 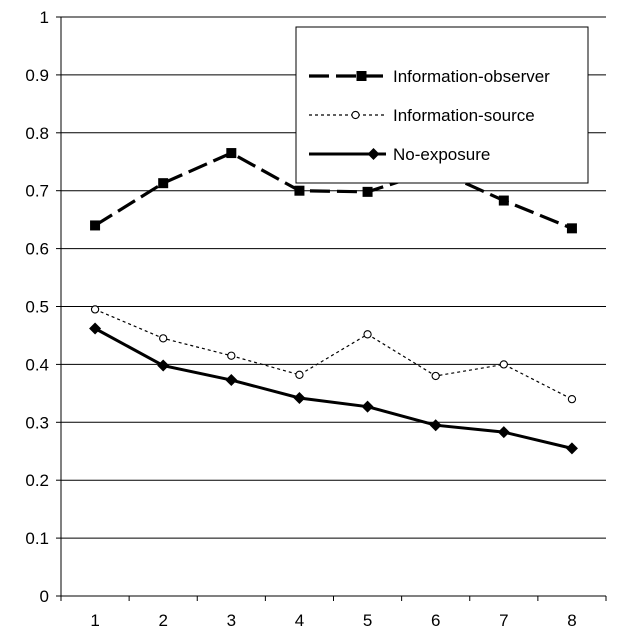 What do you see at coordinates (333, 354) in the screenshot?
I see `series-line-information-source` at bounding box center [333, 354].